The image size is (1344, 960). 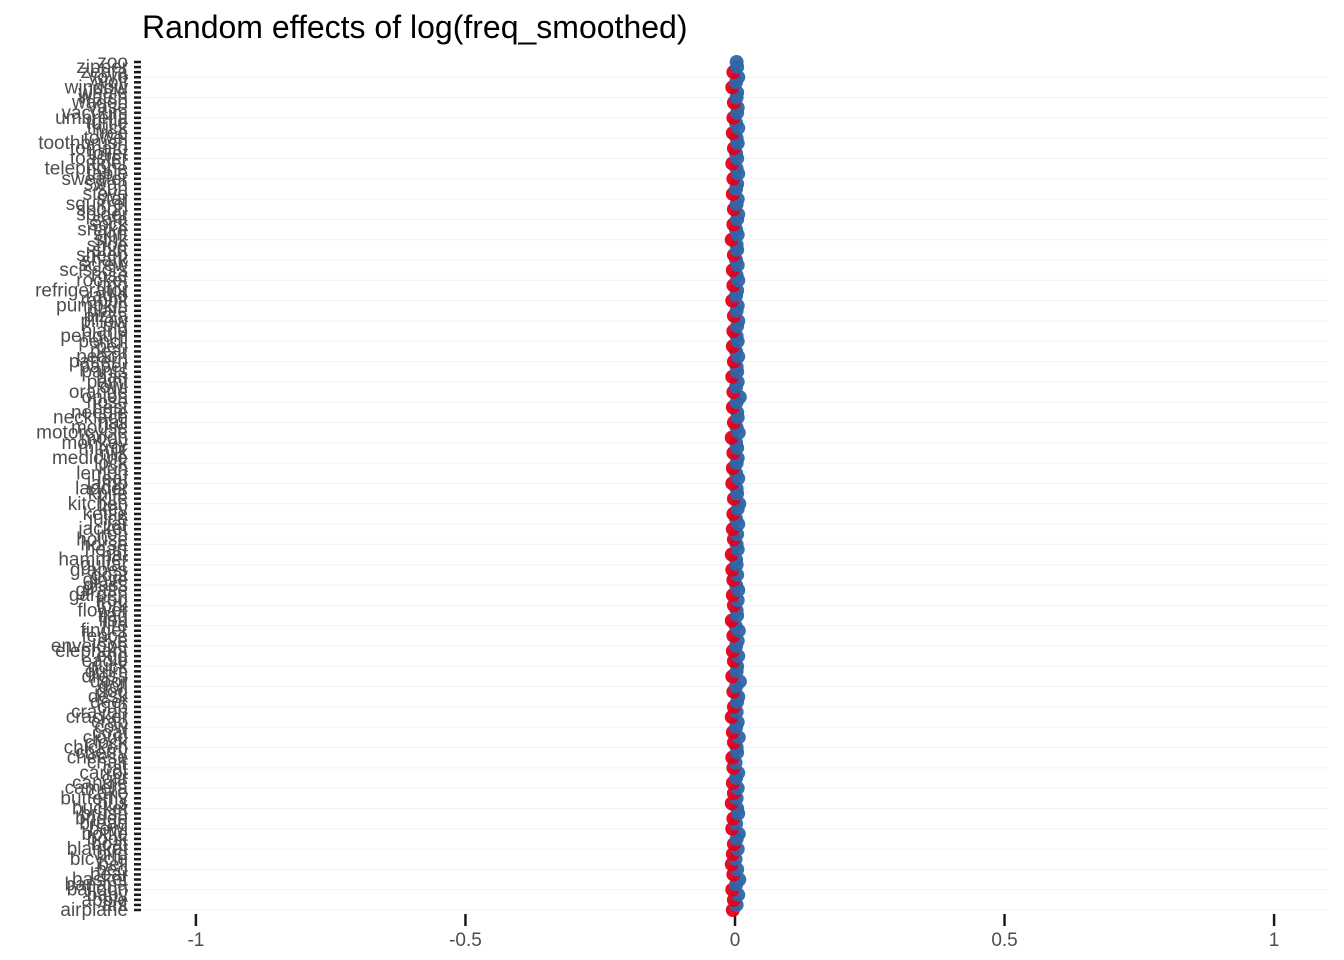 What do you see at coordinates (115, 905) in the screenshot?
I see `y-tick-label: ant` at bounding box center [115, 905].